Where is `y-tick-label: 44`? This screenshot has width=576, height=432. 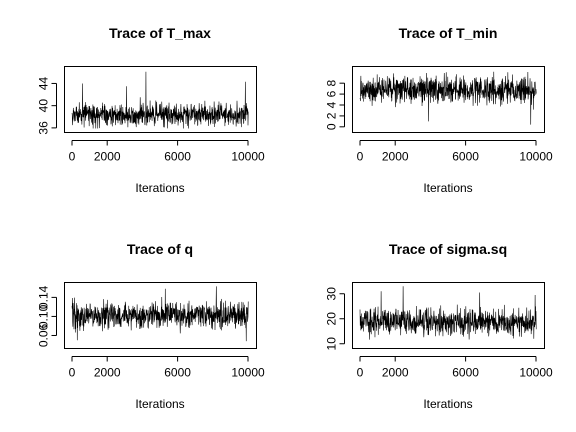
y-tick-label: 44 is located at coordinates (44, 83).